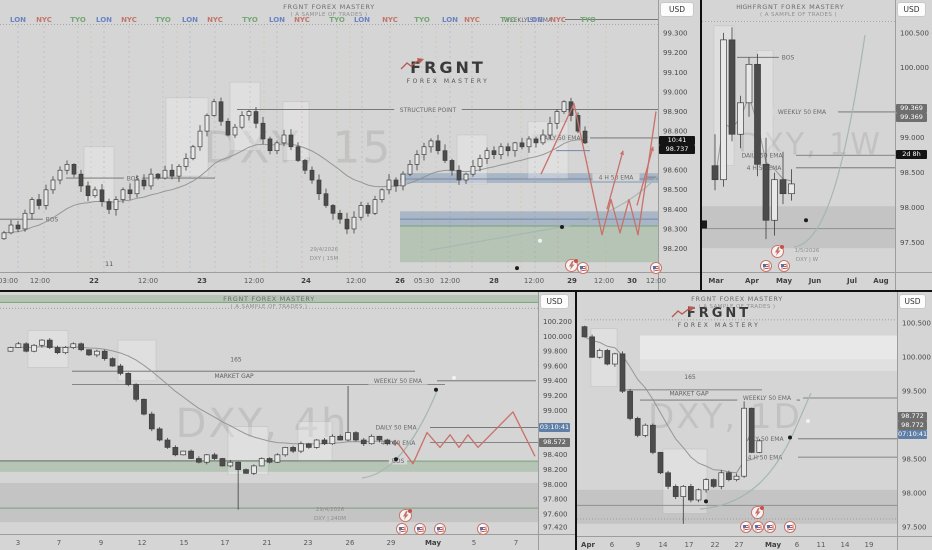 This screenshot has height=550, width=932. Describe the element at coordinates (715, 545) in the screenshot. I see `time-tick: 22` at that location.